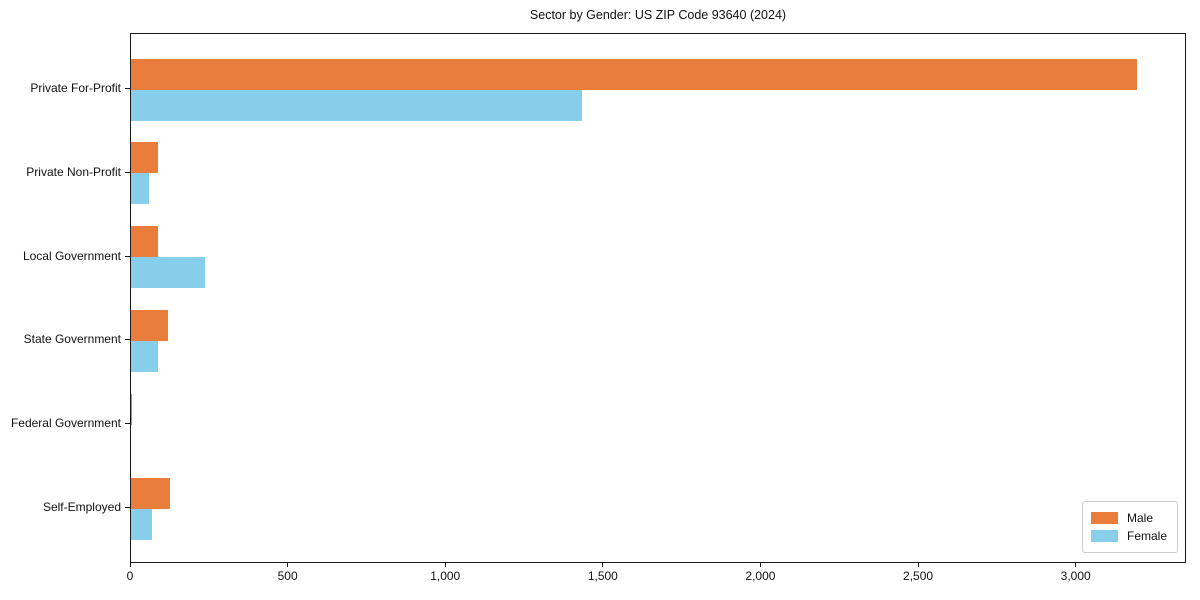  Describe the element at coordinates (81, 507) in the screenshot. I see `y-tick-label-self-employed: Self-Employed` at that location.